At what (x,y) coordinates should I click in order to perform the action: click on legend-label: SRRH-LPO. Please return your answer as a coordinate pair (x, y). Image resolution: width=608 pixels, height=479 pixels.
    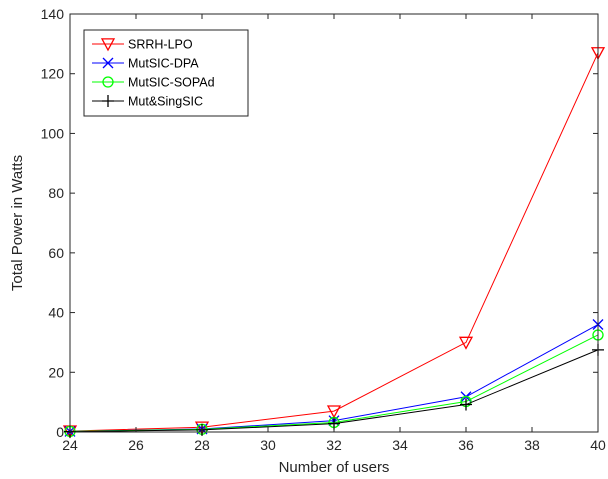
    Looking at the image, I should click on (160, 45).